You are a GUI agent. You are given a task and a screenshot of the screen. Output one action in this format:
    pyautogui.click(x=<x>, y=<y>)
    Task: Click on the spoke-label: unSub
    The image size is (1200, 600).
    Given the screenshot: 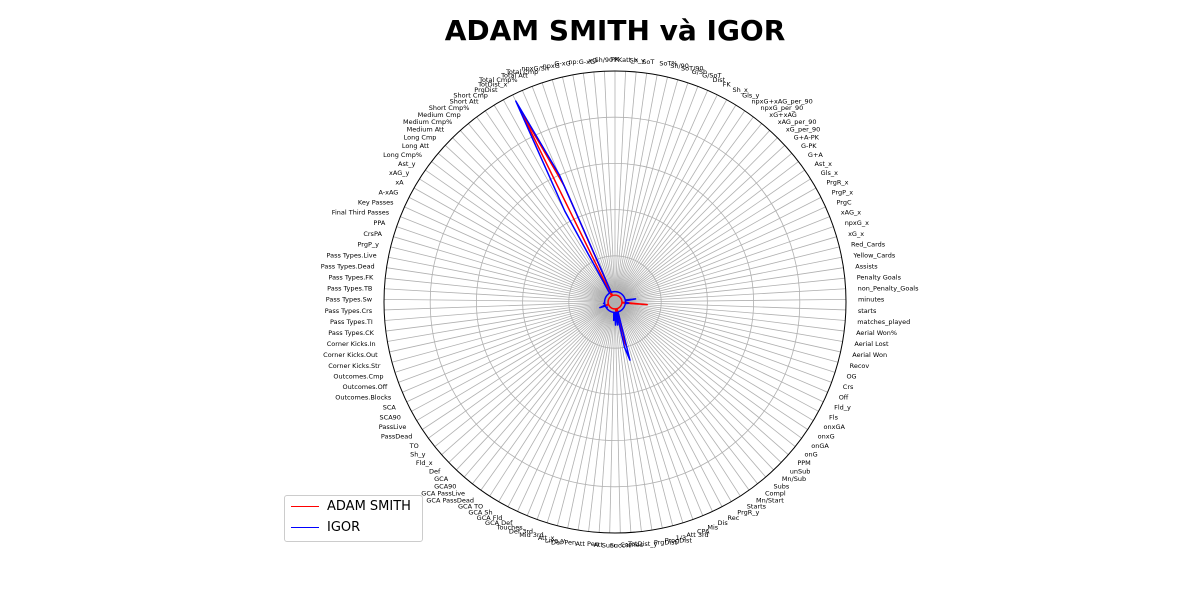 What is the action you would take?
    pyautogui.click(x=800, y=471)
    